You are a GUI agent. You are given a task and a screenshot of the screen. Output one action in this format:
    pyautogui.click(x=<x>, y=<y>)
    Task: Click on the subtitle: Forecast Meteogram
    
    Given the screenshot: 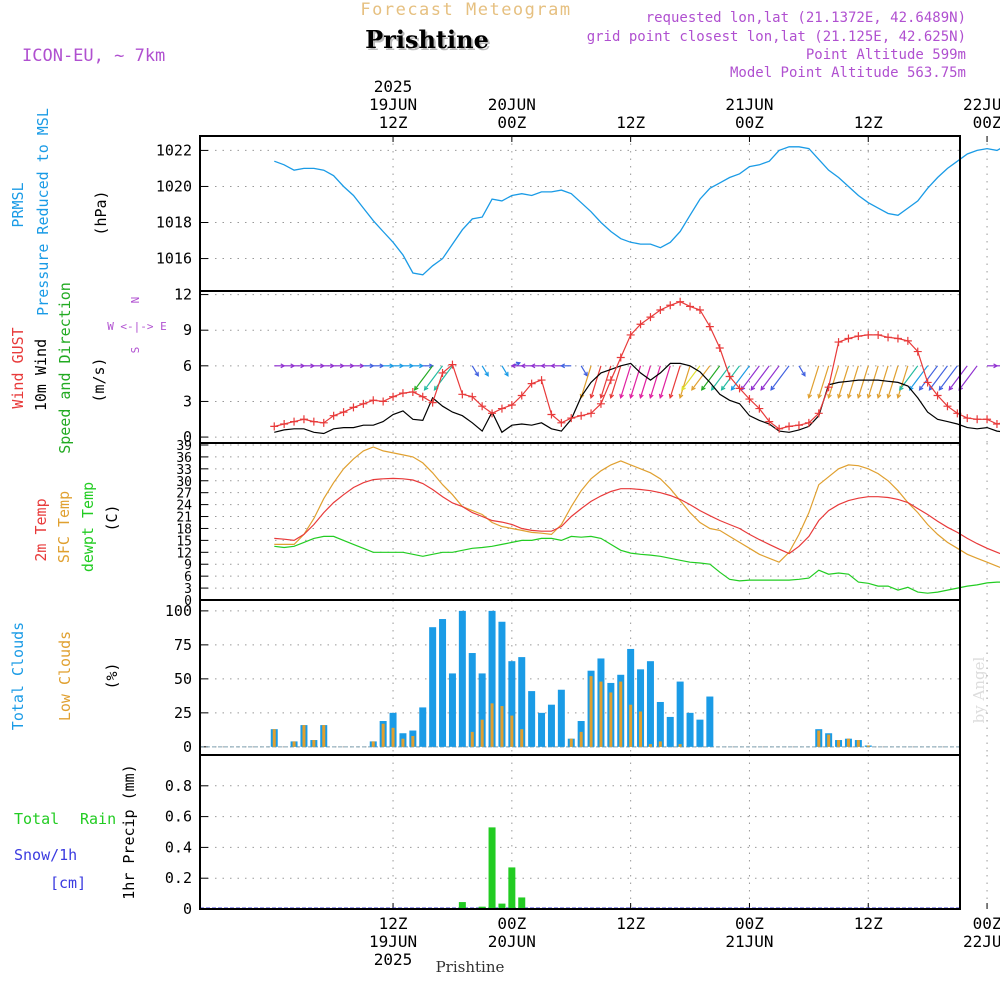 What is the action you would take?
    pyautogui.click(x=465, y=10)
    